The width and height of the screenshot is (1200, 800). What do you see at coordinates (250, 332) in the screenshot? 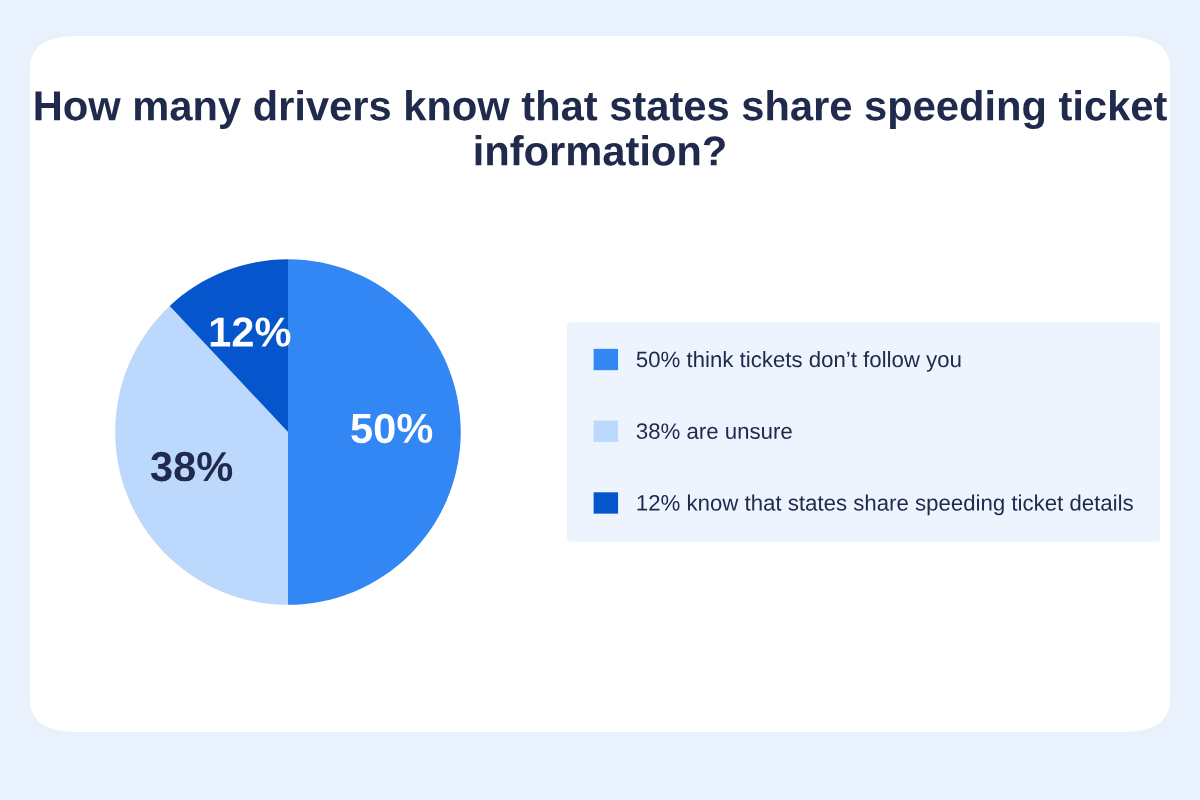
I see `data-label: 12%` at bounding box center [250, 332].